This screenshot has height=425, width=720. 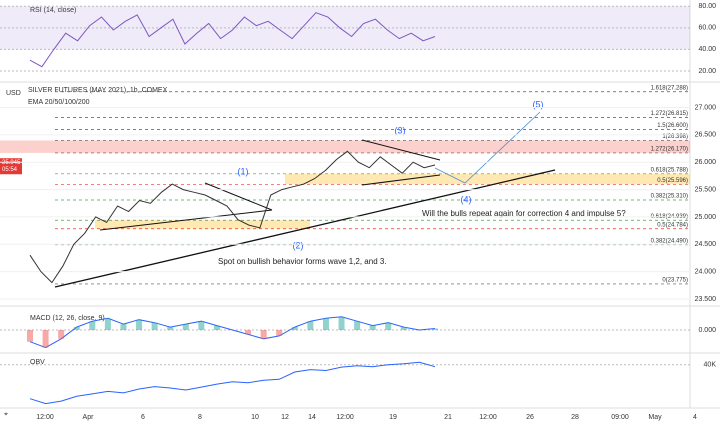 I want to click on fib-label: 1(26.398), so click(x=675, y=137).